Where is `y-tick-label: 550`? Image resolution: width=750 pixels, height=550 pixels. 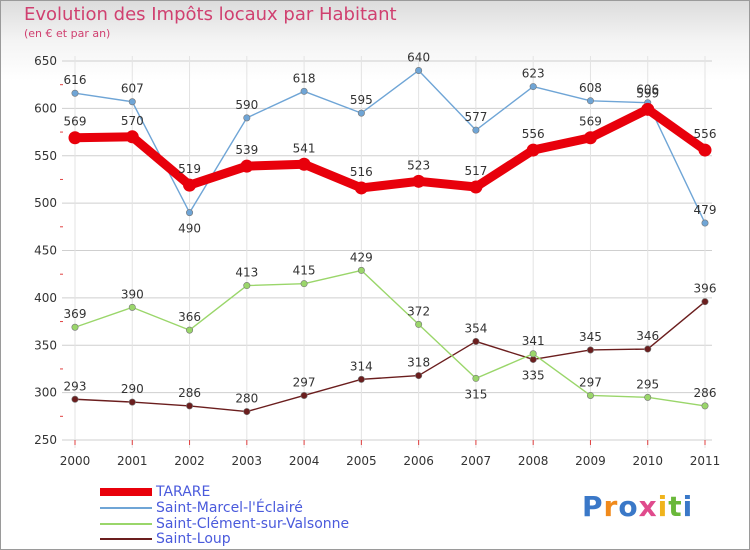
y-tick-label: 550 is located at coordinates (45, 156).